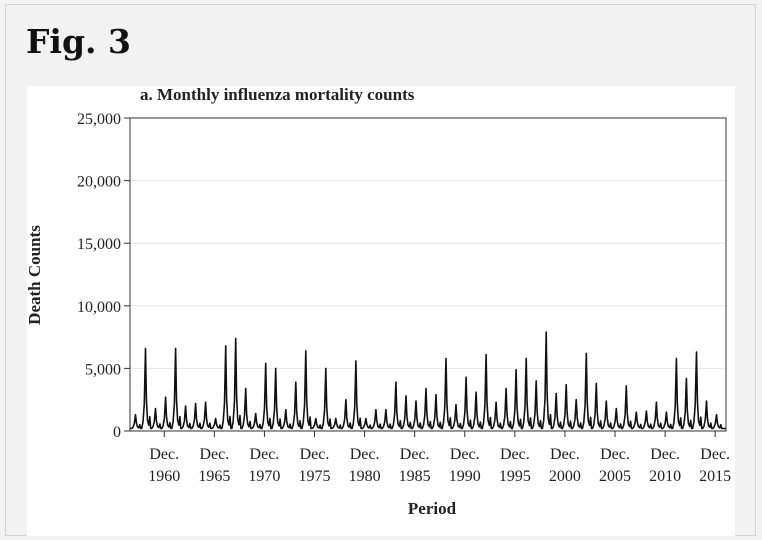 The height and width of the screenshot is (540, 762). Describe the element at coordinates (615, 476) in the screenshot. I see `x-tick-label-year: 2005` at that location.